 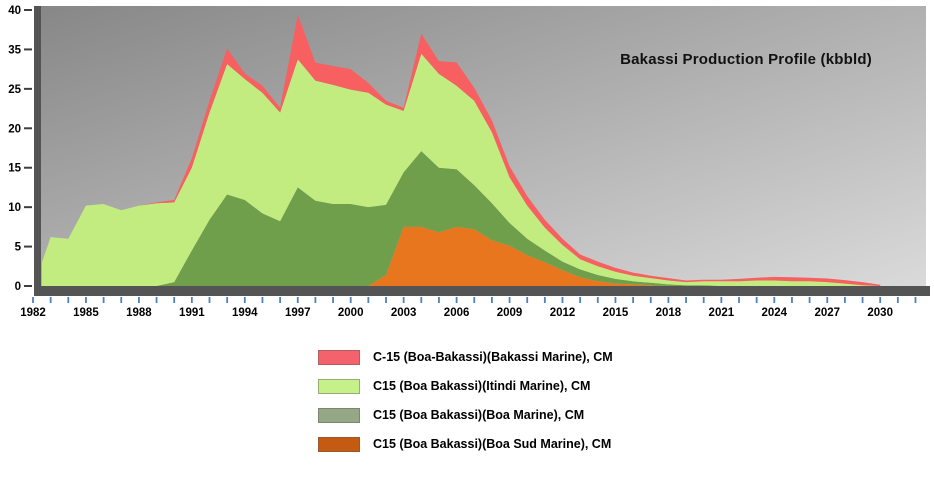 What do you see at coordinates (298, 313) in the screenshot?
I see `x-axis-label: 1997` at bounding box center [298, 313].